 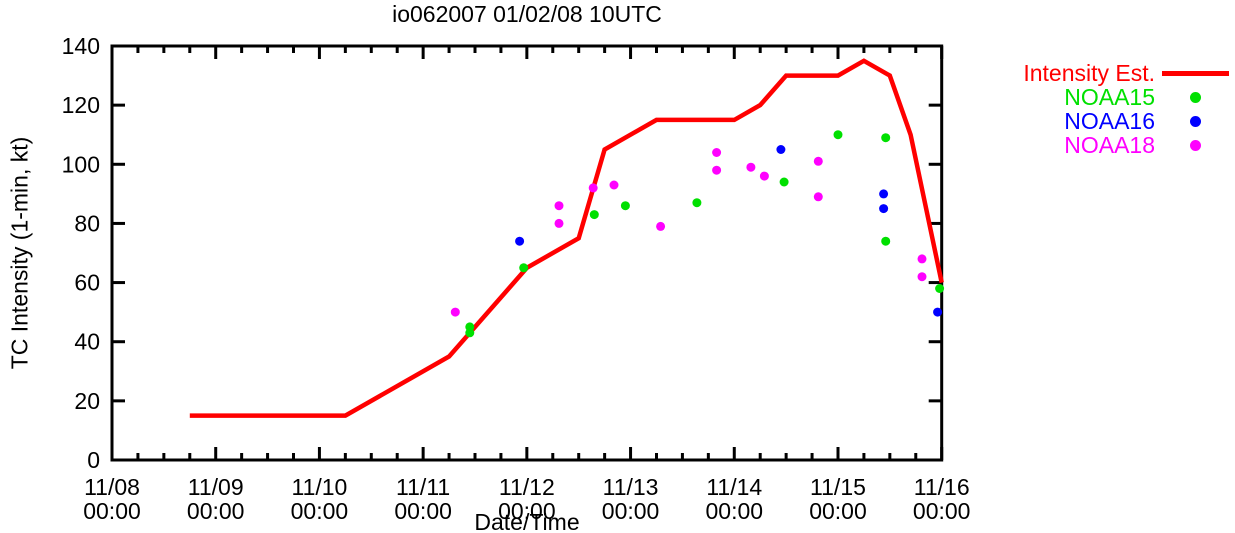 What do you see at coordinates (1195, 145) in the screenshot?
I see `legend-dot-noaa18-icon` at bounding box center [1195, 145].